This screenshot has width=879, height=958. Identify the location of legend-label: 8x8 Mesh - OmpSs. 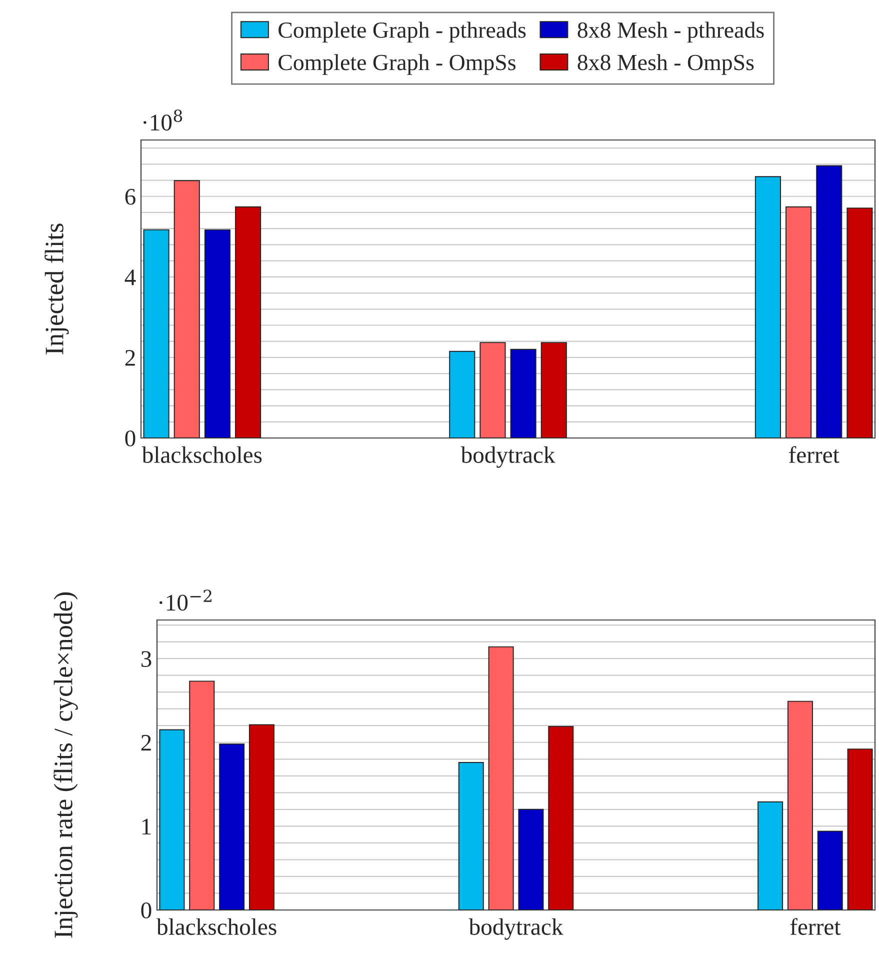
(666, 64).